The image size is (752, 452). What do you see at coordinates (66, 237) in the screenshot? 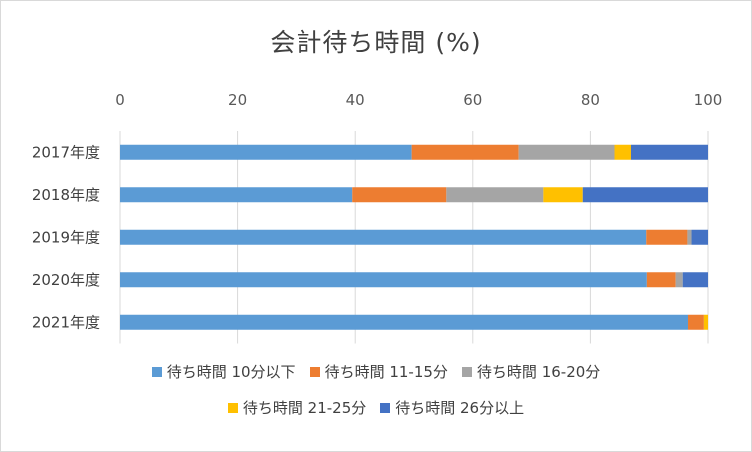
I see `category-label: 2019年度` at bounding box center [66, 237].